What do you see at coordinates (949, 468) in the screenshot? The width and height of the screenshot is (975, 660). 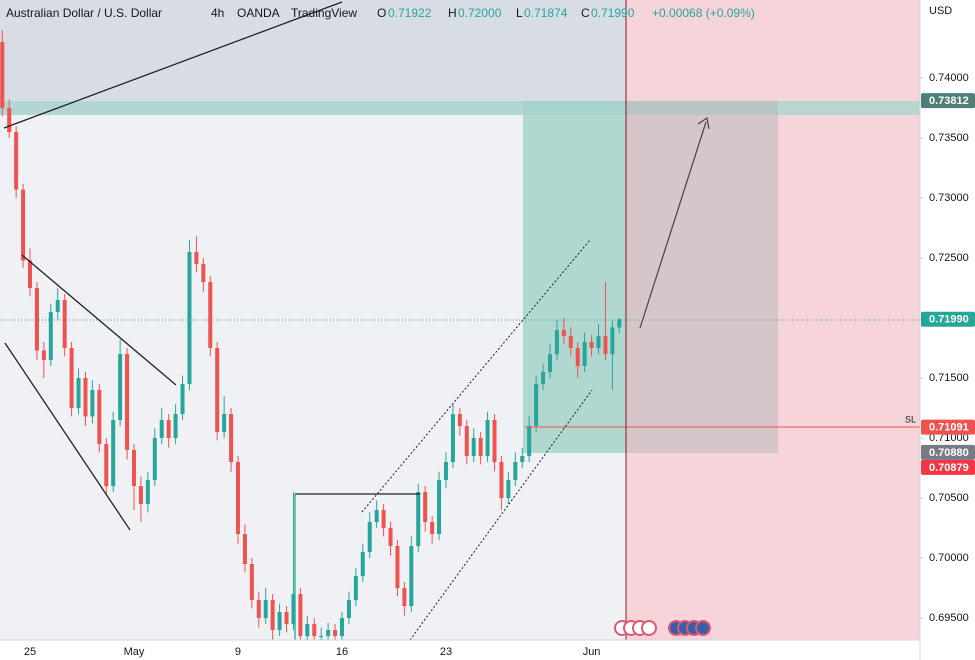 I see `price-tag-label: 0.70879` at bounding box center [949, 468].